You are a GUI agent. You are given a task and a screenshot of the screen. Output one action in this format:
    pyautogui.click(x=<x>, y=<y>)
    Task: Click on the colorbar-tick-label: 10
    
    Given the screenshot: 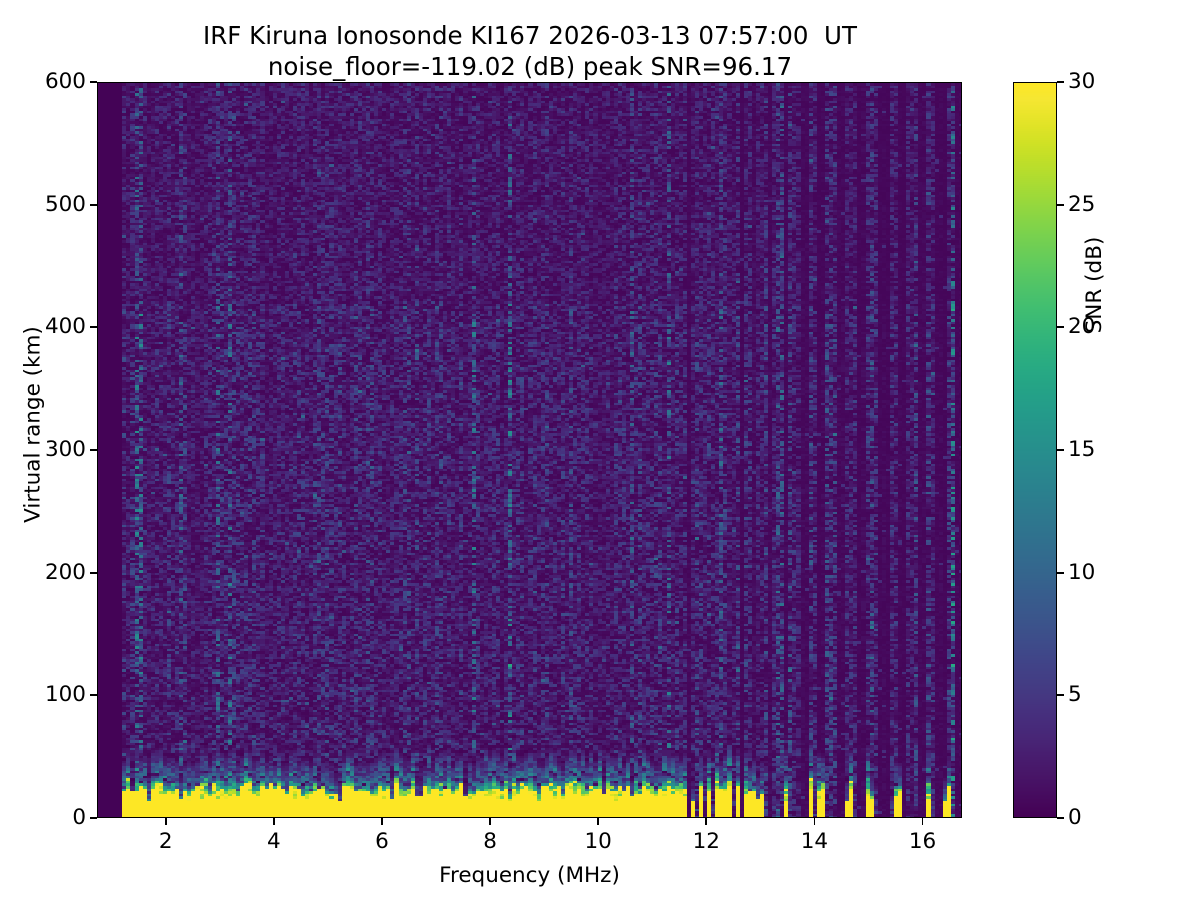 What is the action you would take?
    pyautogui.click(x=1082, y=572)
    